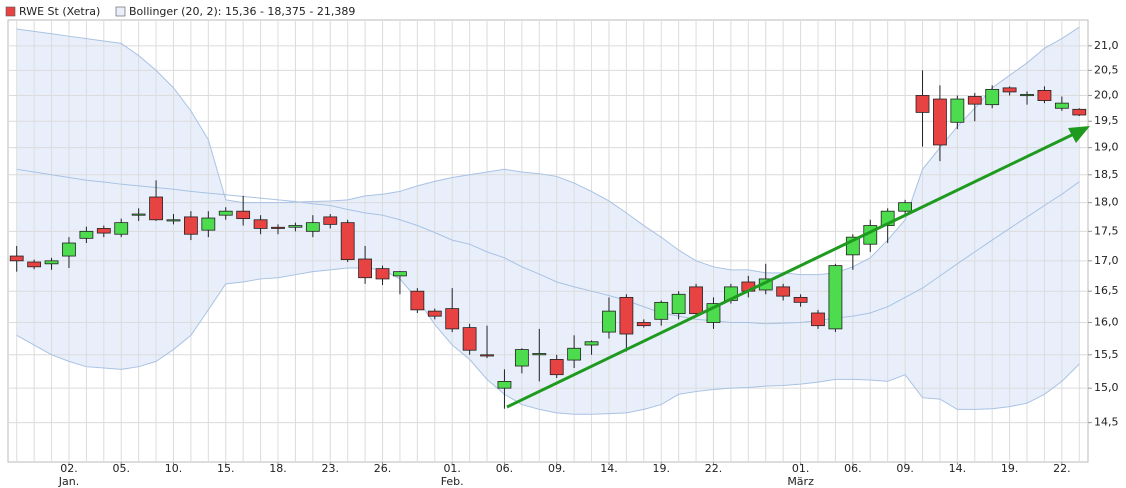 Image resolution: width=1126 pixels, height=488 pixels. I want to click on y-tick-label: 16,0, so click(1106, 322).